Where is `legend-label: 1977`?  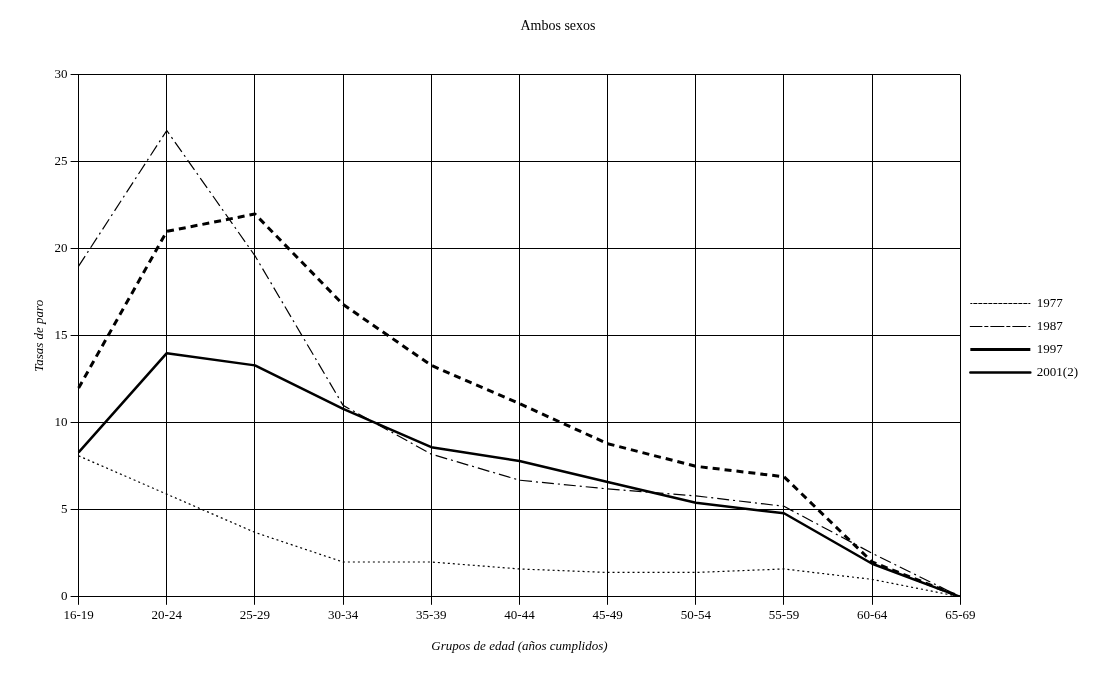
legend-label: 1977 is located at coordinates (1050, 302).